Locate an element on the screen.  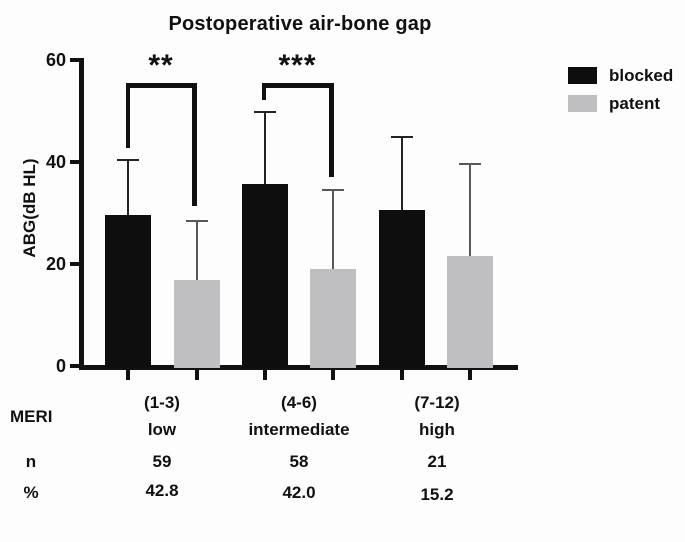
significance-label-0: ** is located at coordinates (161, 65).